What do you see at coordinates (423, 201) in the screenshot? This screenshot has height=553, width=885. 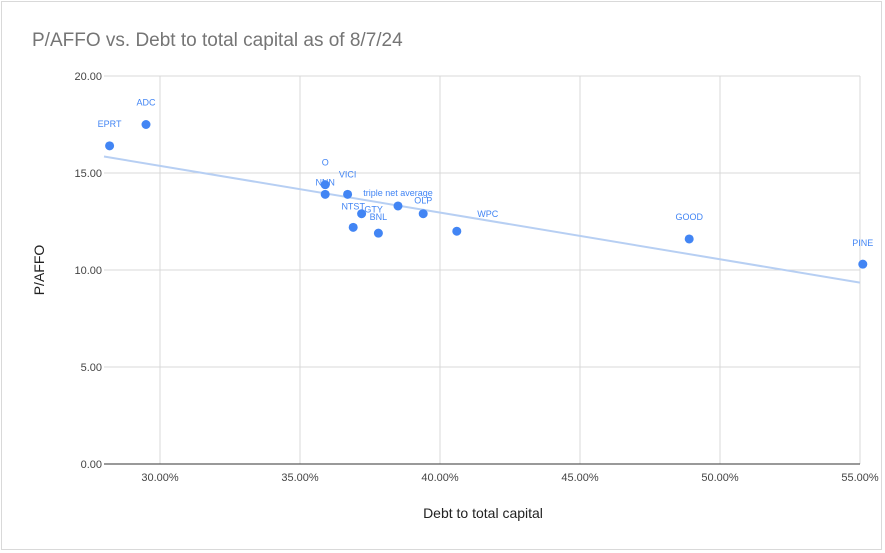 I see `data-point-label: OLP` at bounding box center [423, 201].